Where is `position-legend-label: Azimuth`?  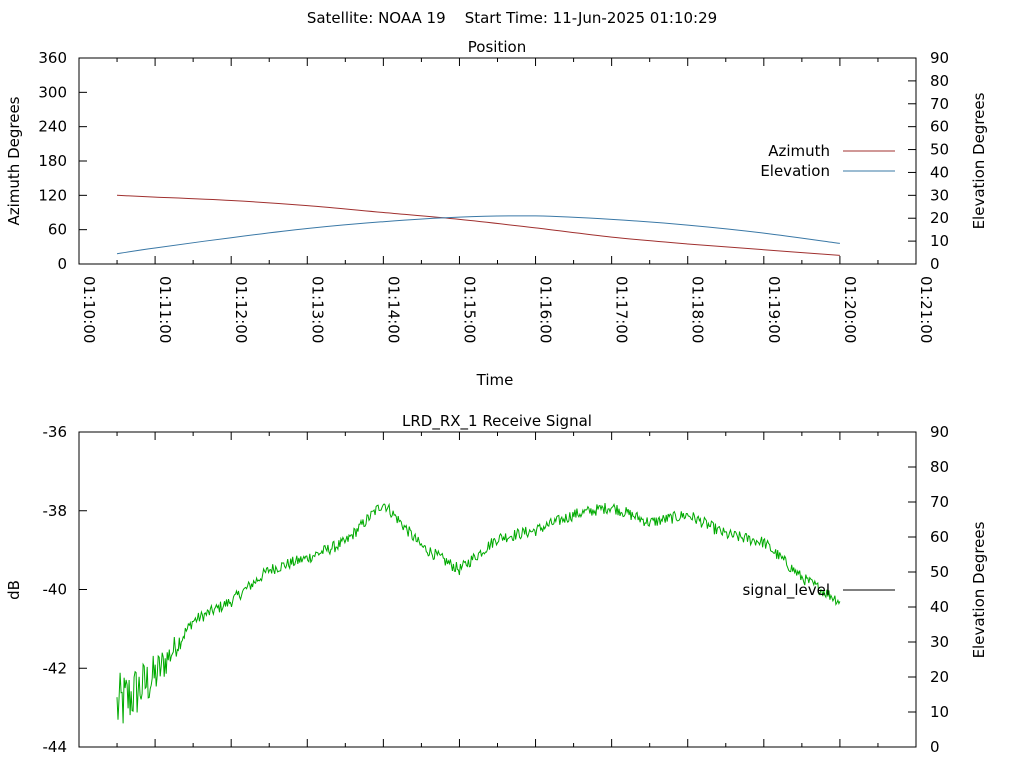 position-legend-label: Azimuth is located at coordinates (799, 151).